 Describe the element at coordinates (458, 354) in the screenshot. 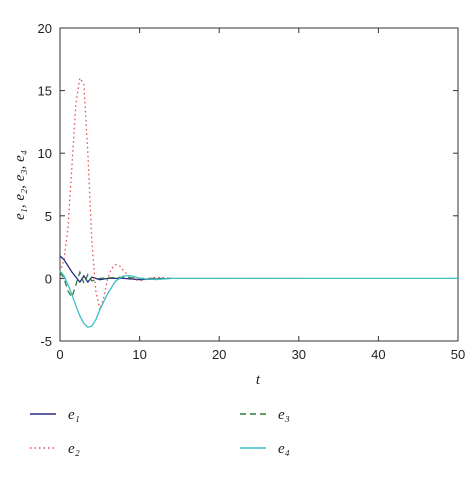

I see `x-tick-label: 50` at that location.